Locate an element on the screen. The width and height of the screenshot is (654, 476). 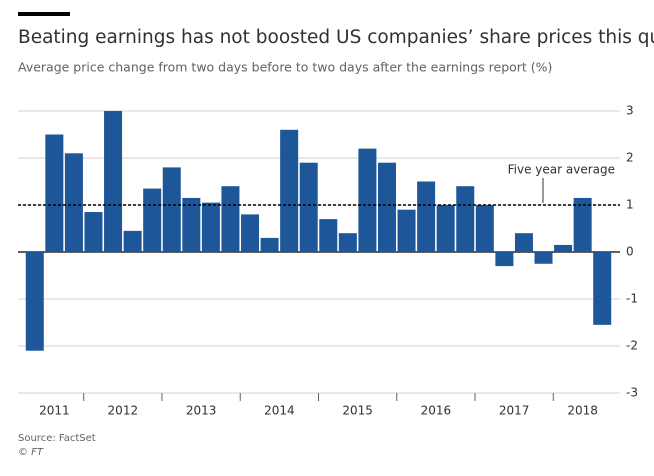
x-tick-label: 2016 is located at coordinates (436, 411).